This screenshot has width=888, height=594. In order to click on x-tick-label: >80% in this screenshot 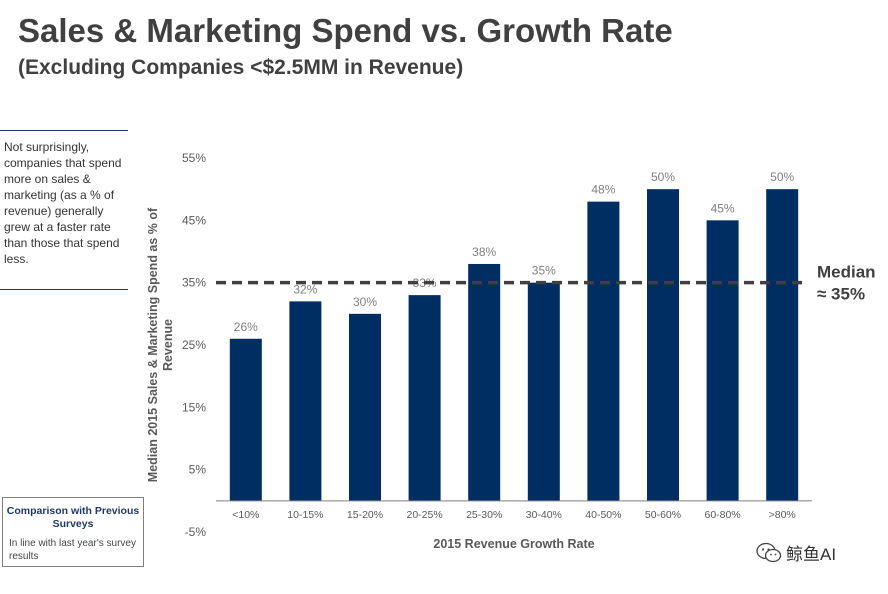, I will do `click(782, 515)`.